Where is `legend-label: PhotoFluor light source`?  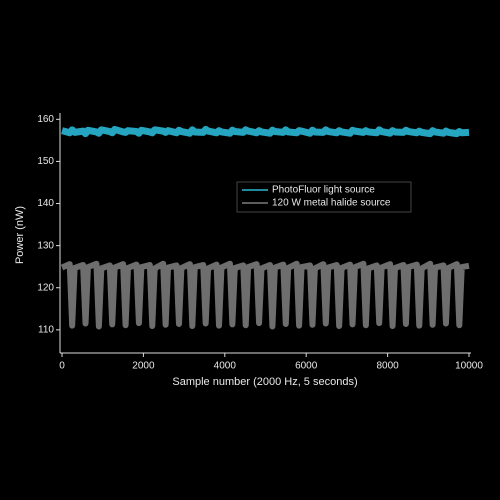 legend-label: PhotoFluor light source is located at coordinates (323, 190).